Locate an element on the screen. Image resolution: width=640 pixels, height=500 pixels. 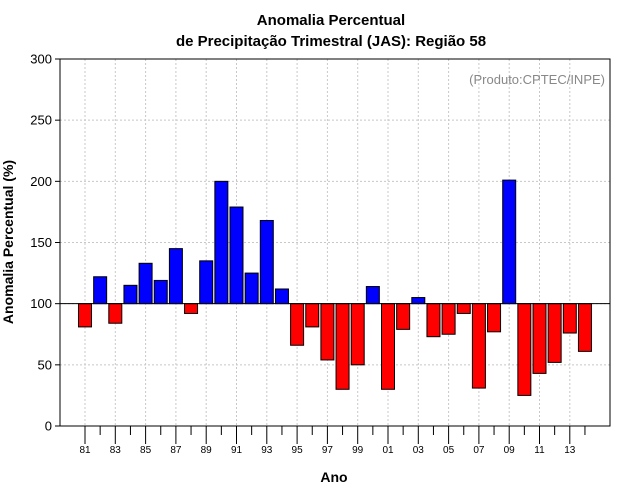
x-tick-label: 81 is located at coordinates (85, 450).